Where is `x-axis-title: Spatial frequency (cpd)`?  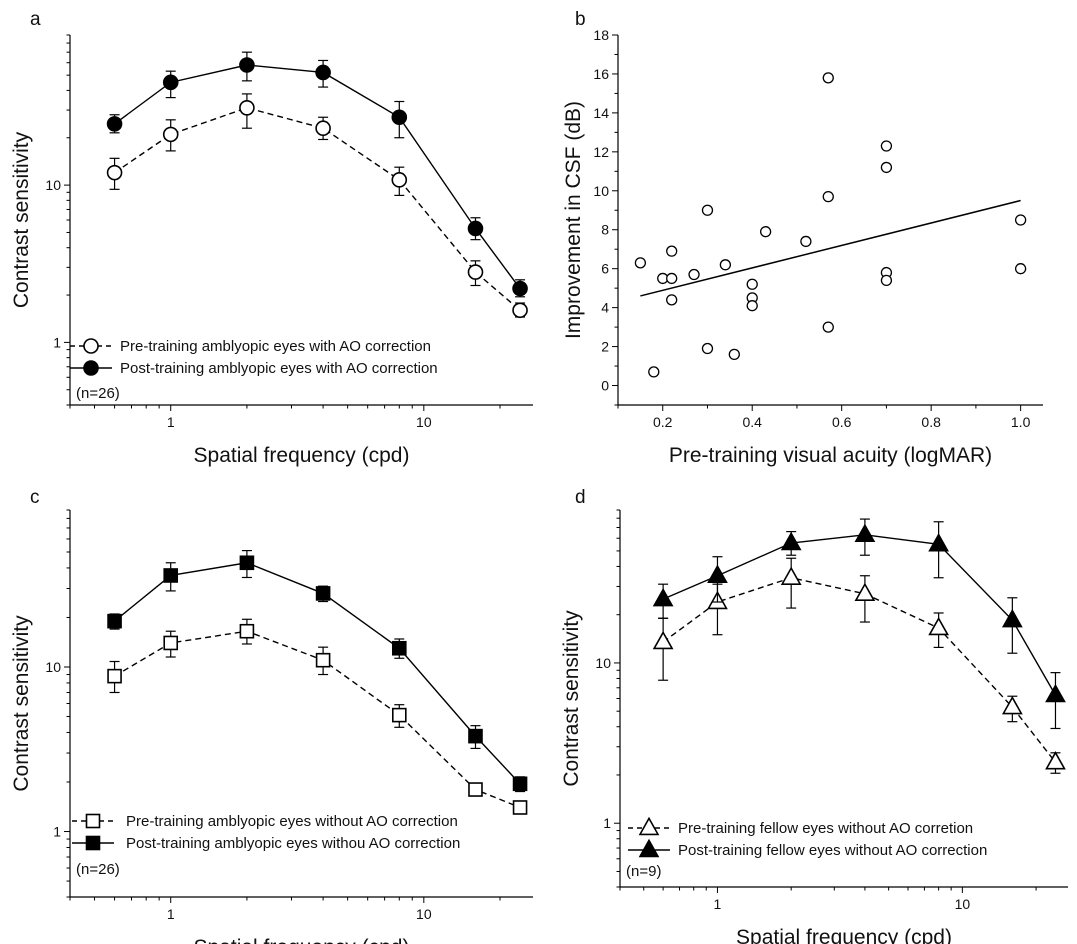 x-axis-title: Spatial frequency (cpd) is located at coordinates (844, 935).